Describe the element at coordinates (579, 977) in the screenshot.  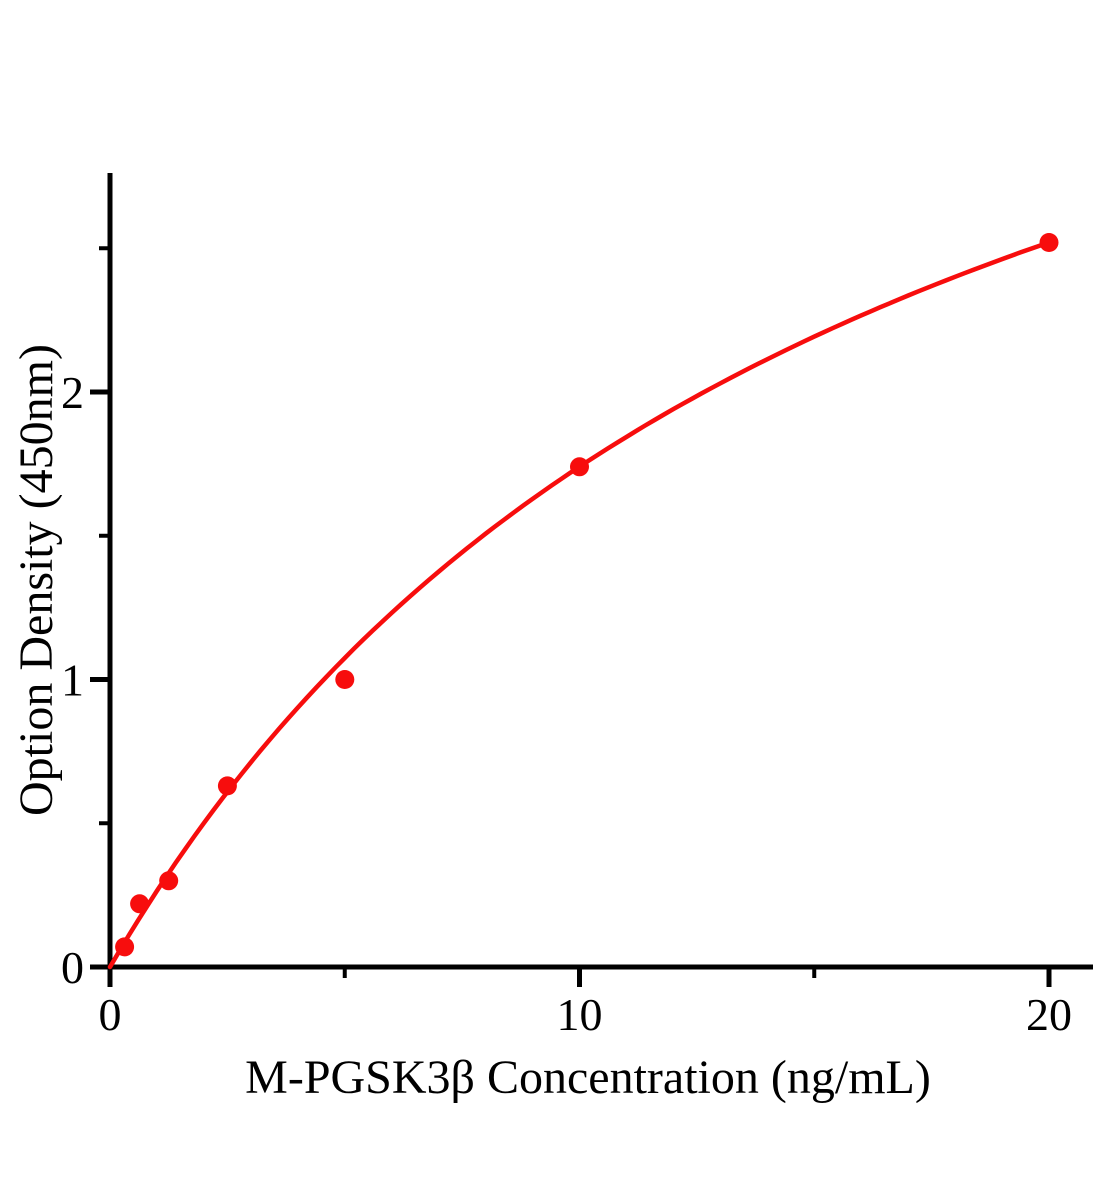
I see `x-axis-ticks` at that location.